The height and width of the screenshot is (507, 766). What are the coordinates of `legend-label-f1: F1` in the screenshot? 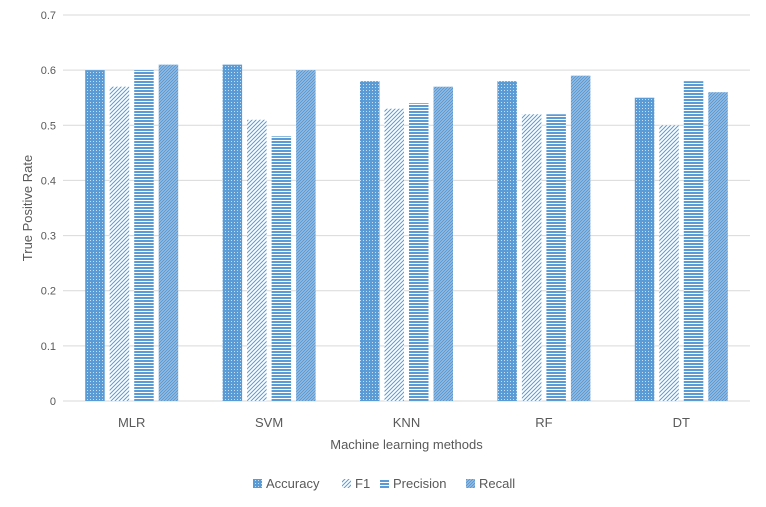 It's located at (362, 483).